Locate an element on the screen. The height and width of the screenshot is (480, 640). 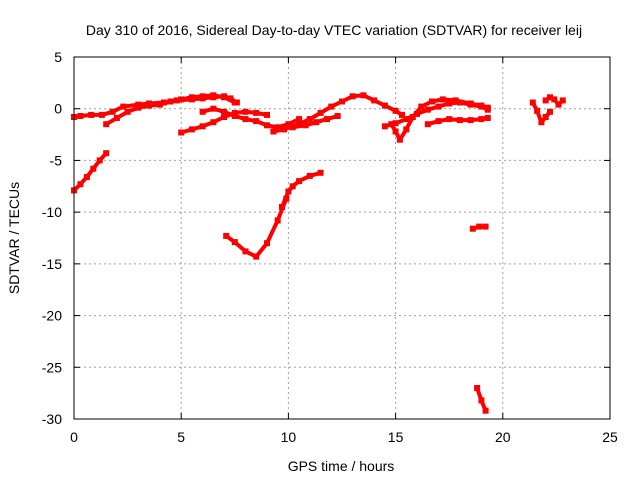
y-tick-label: 0 is located at coordinates (58, 109).